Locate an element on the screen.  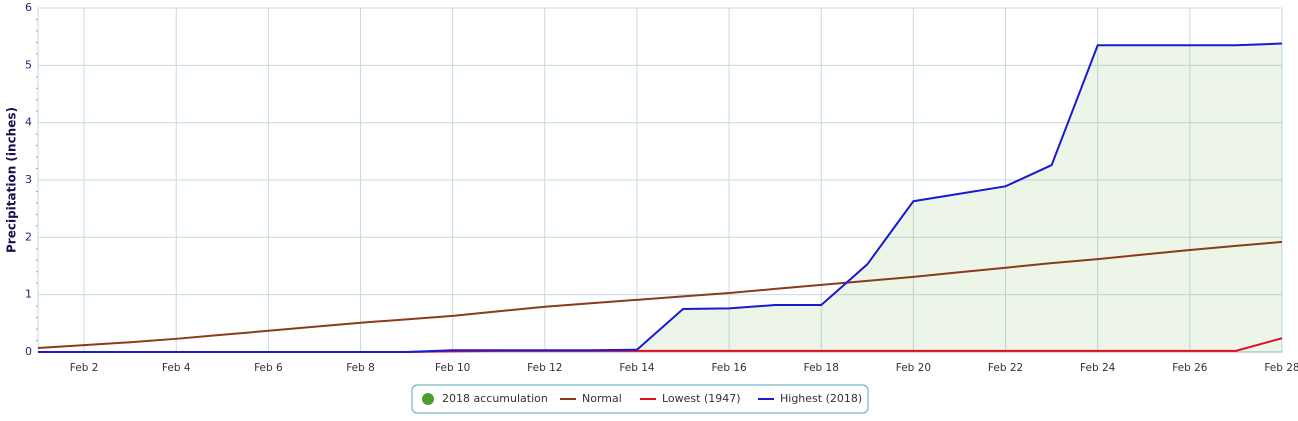
x-tick-label: Feb 4 is located at coordinates (176, 368).